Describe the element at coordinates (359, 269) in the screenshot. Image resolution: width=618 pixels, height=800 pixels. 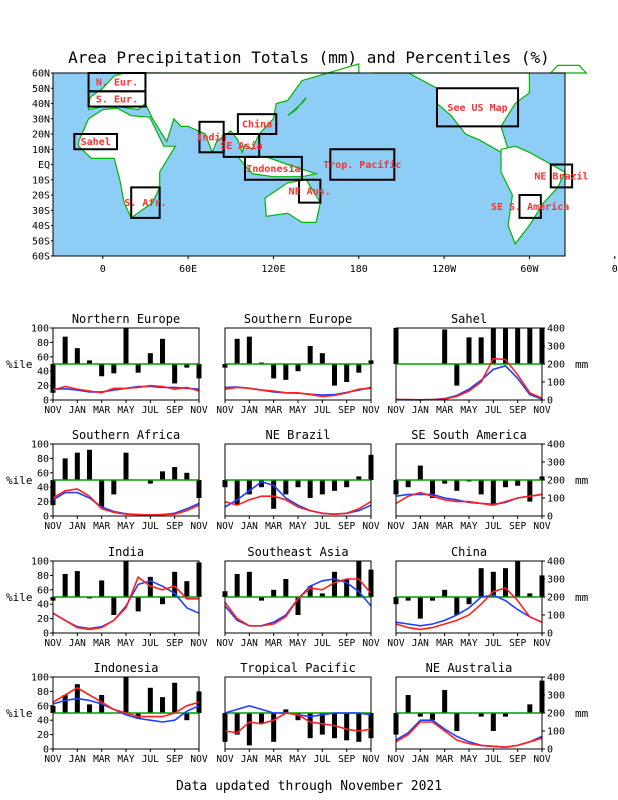
I see `lon-tick-label: 180` at that location.